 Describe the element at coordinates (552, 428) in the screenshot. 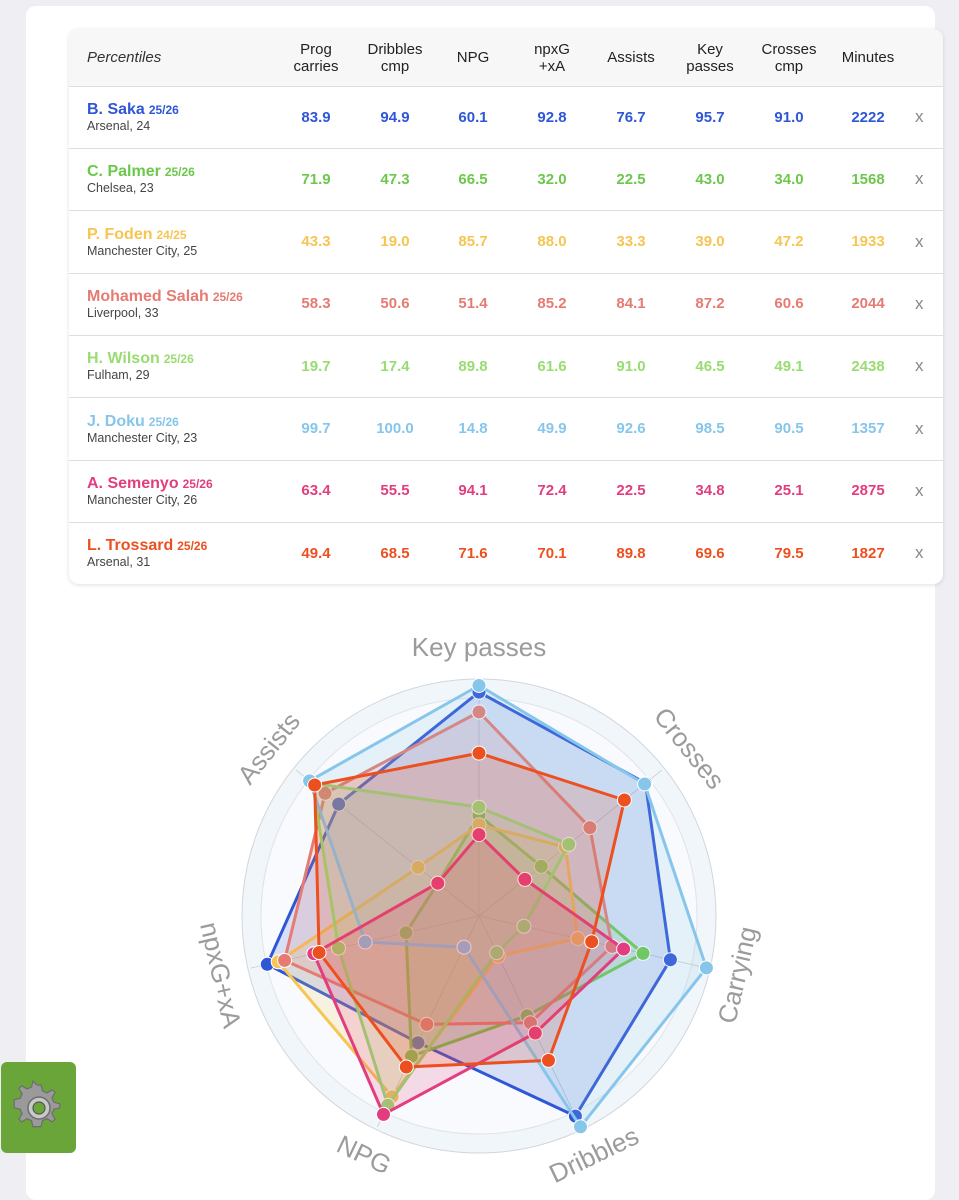

I see `stat-npxg: 49.9` at that location.